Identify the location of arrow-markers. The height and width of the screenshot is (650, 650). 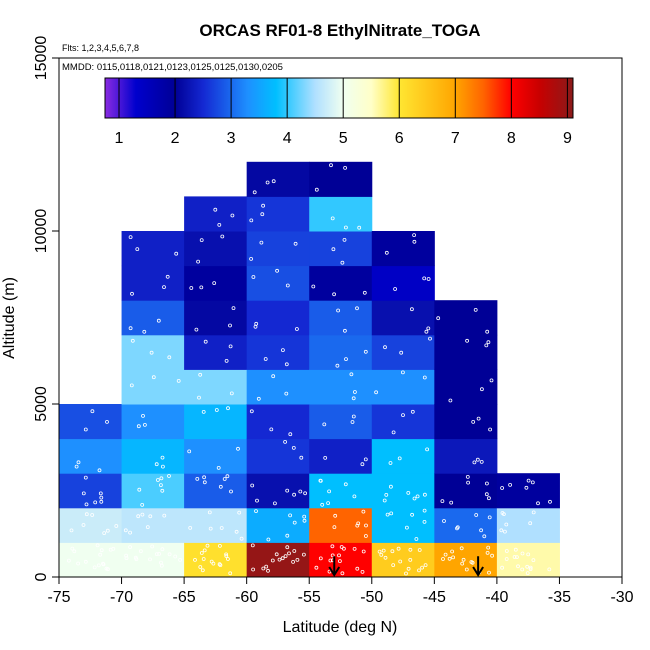
(406, 566).